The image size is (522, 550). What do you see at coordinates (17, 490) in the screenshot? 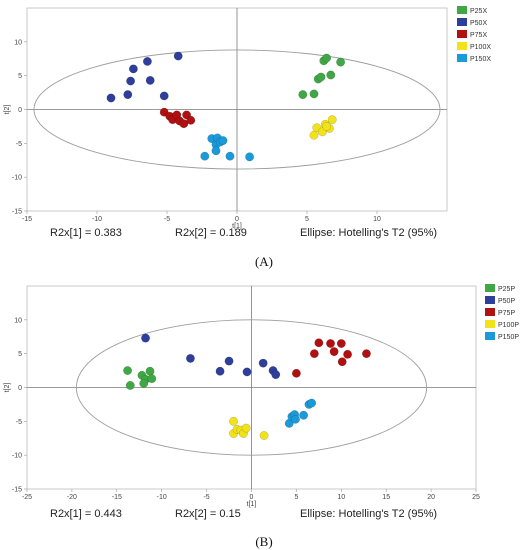
I see `y-tick-label: -15` at bounding box center [17, 490].